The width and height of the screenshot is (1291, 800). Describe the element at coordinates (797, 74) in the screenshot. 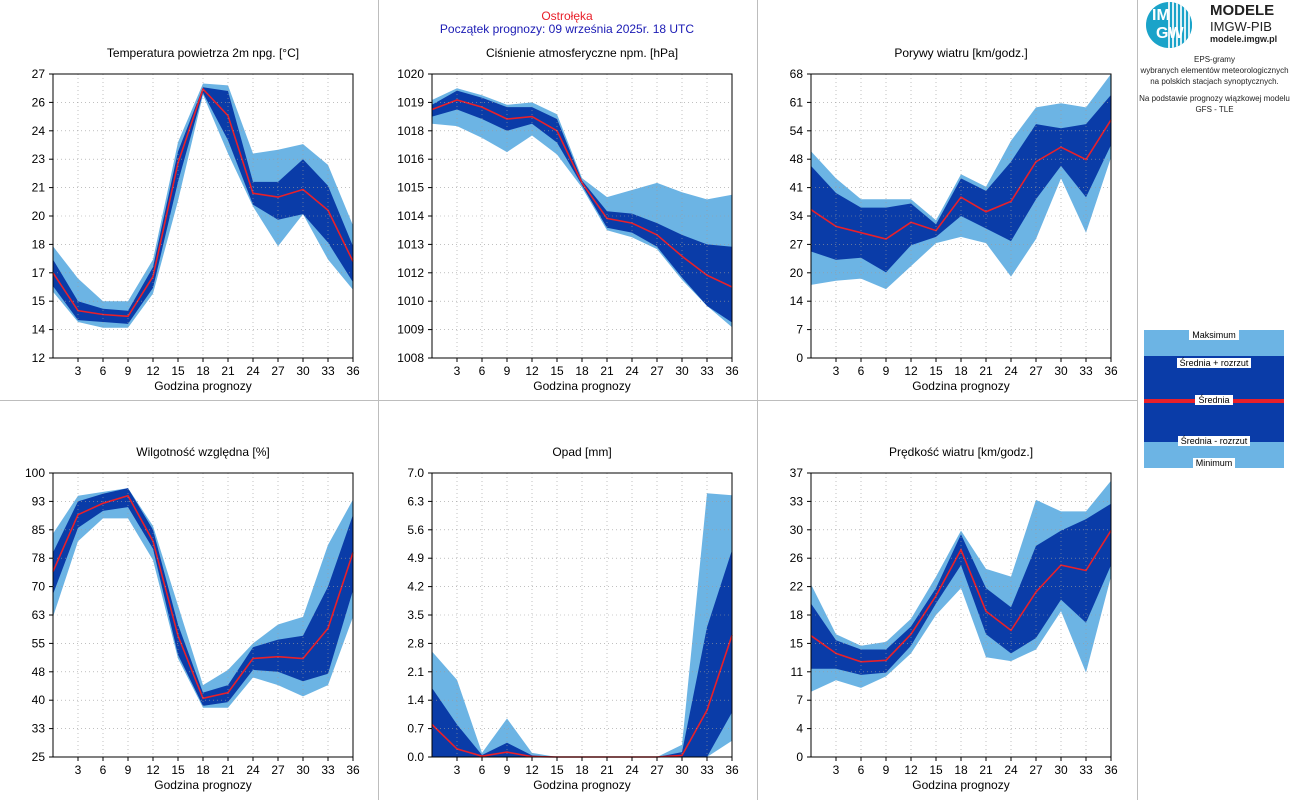

I see `y-tick-label: 68` at that location.